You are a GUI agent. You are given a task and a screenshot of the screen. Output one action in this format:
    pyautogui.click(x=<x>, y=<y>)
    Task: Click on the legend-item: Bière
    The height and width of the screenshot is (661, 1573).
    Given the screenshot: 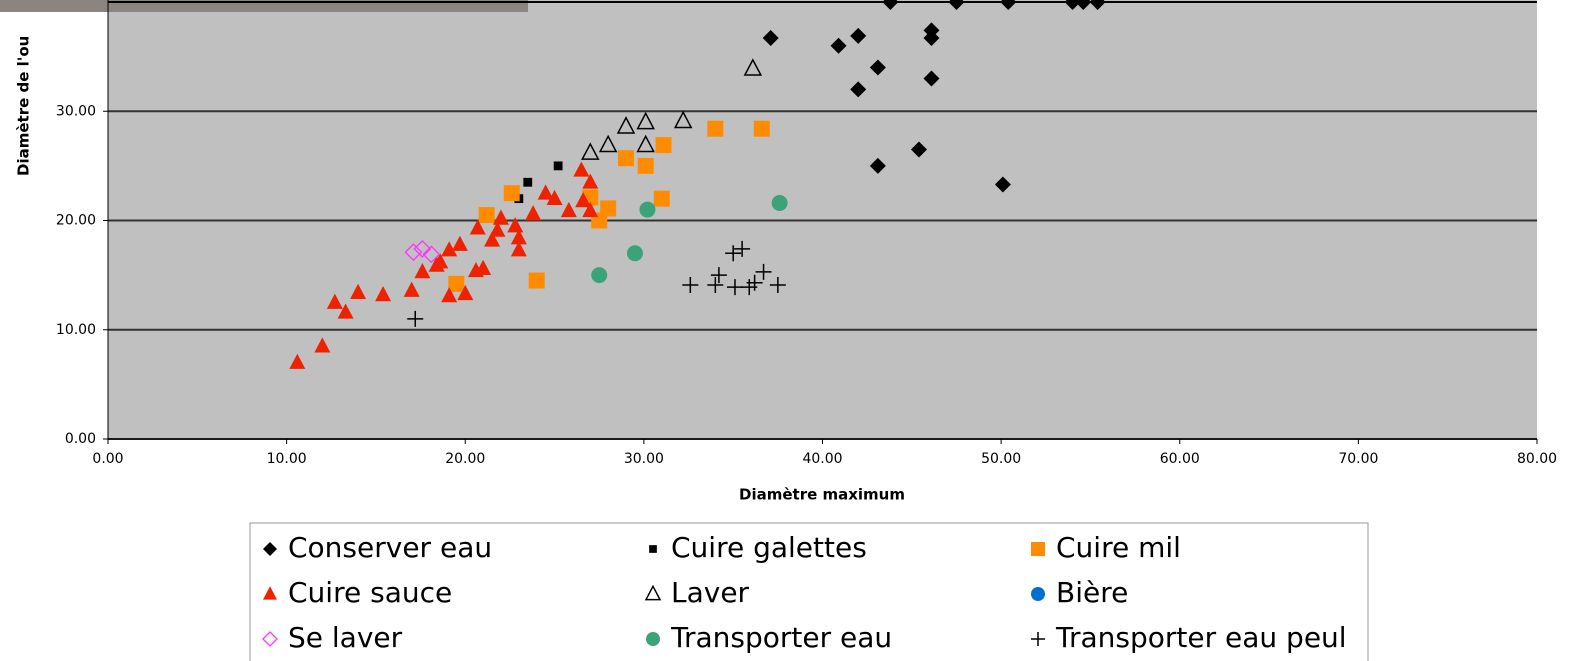 What is the action you would take?
    pyautogui.click(x=1079, y=592)
    